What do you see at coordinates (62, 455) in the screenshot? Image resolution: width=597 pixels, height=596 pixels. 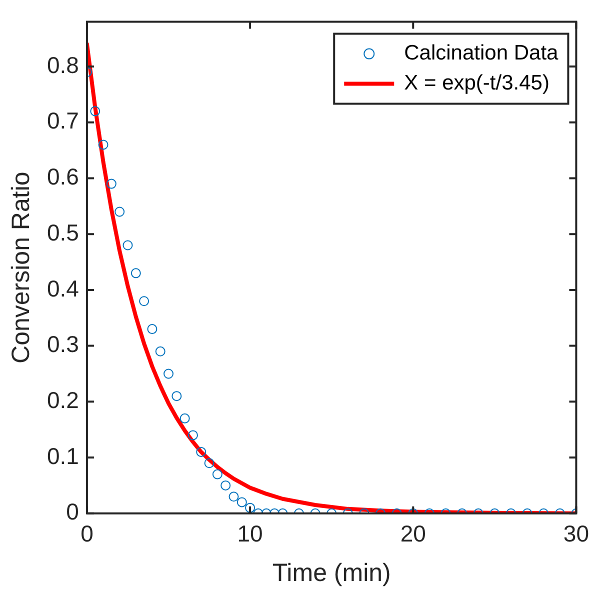 I see `y-tick-label: 0.1` at bounding box center [62, 455].